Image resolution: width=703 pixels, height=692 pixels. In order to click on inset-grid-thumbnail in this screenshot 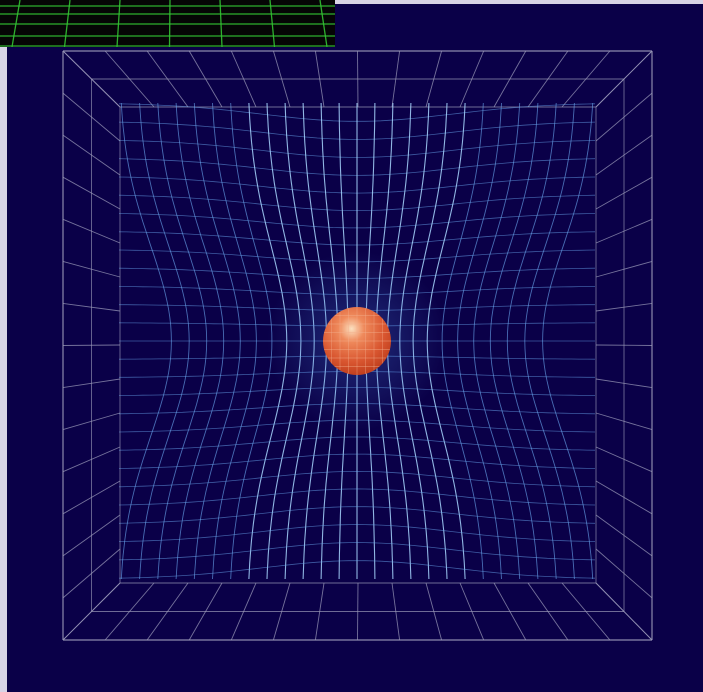, I will do `click(167, 23)`.